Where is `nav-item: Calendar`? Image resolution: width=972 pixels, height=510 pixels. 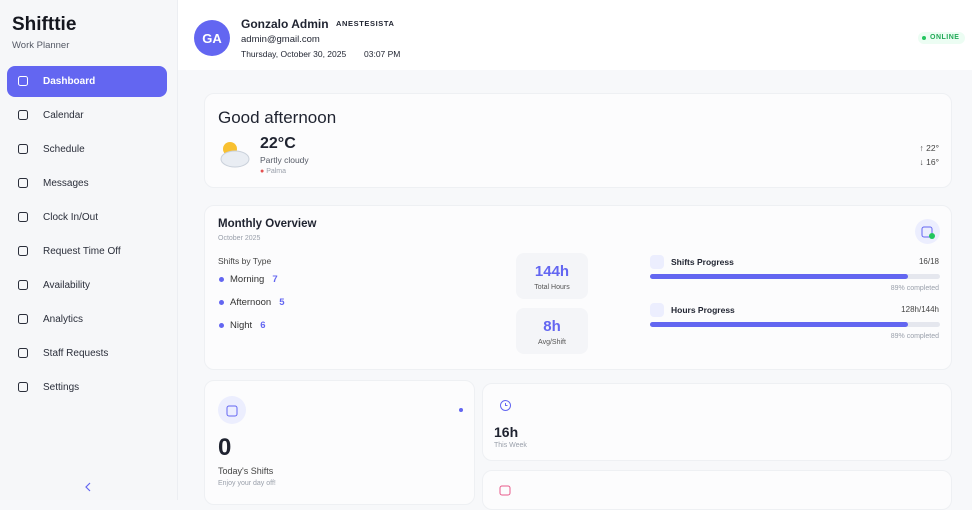
nav-item: Calendar is located at coordinates (87, 115).